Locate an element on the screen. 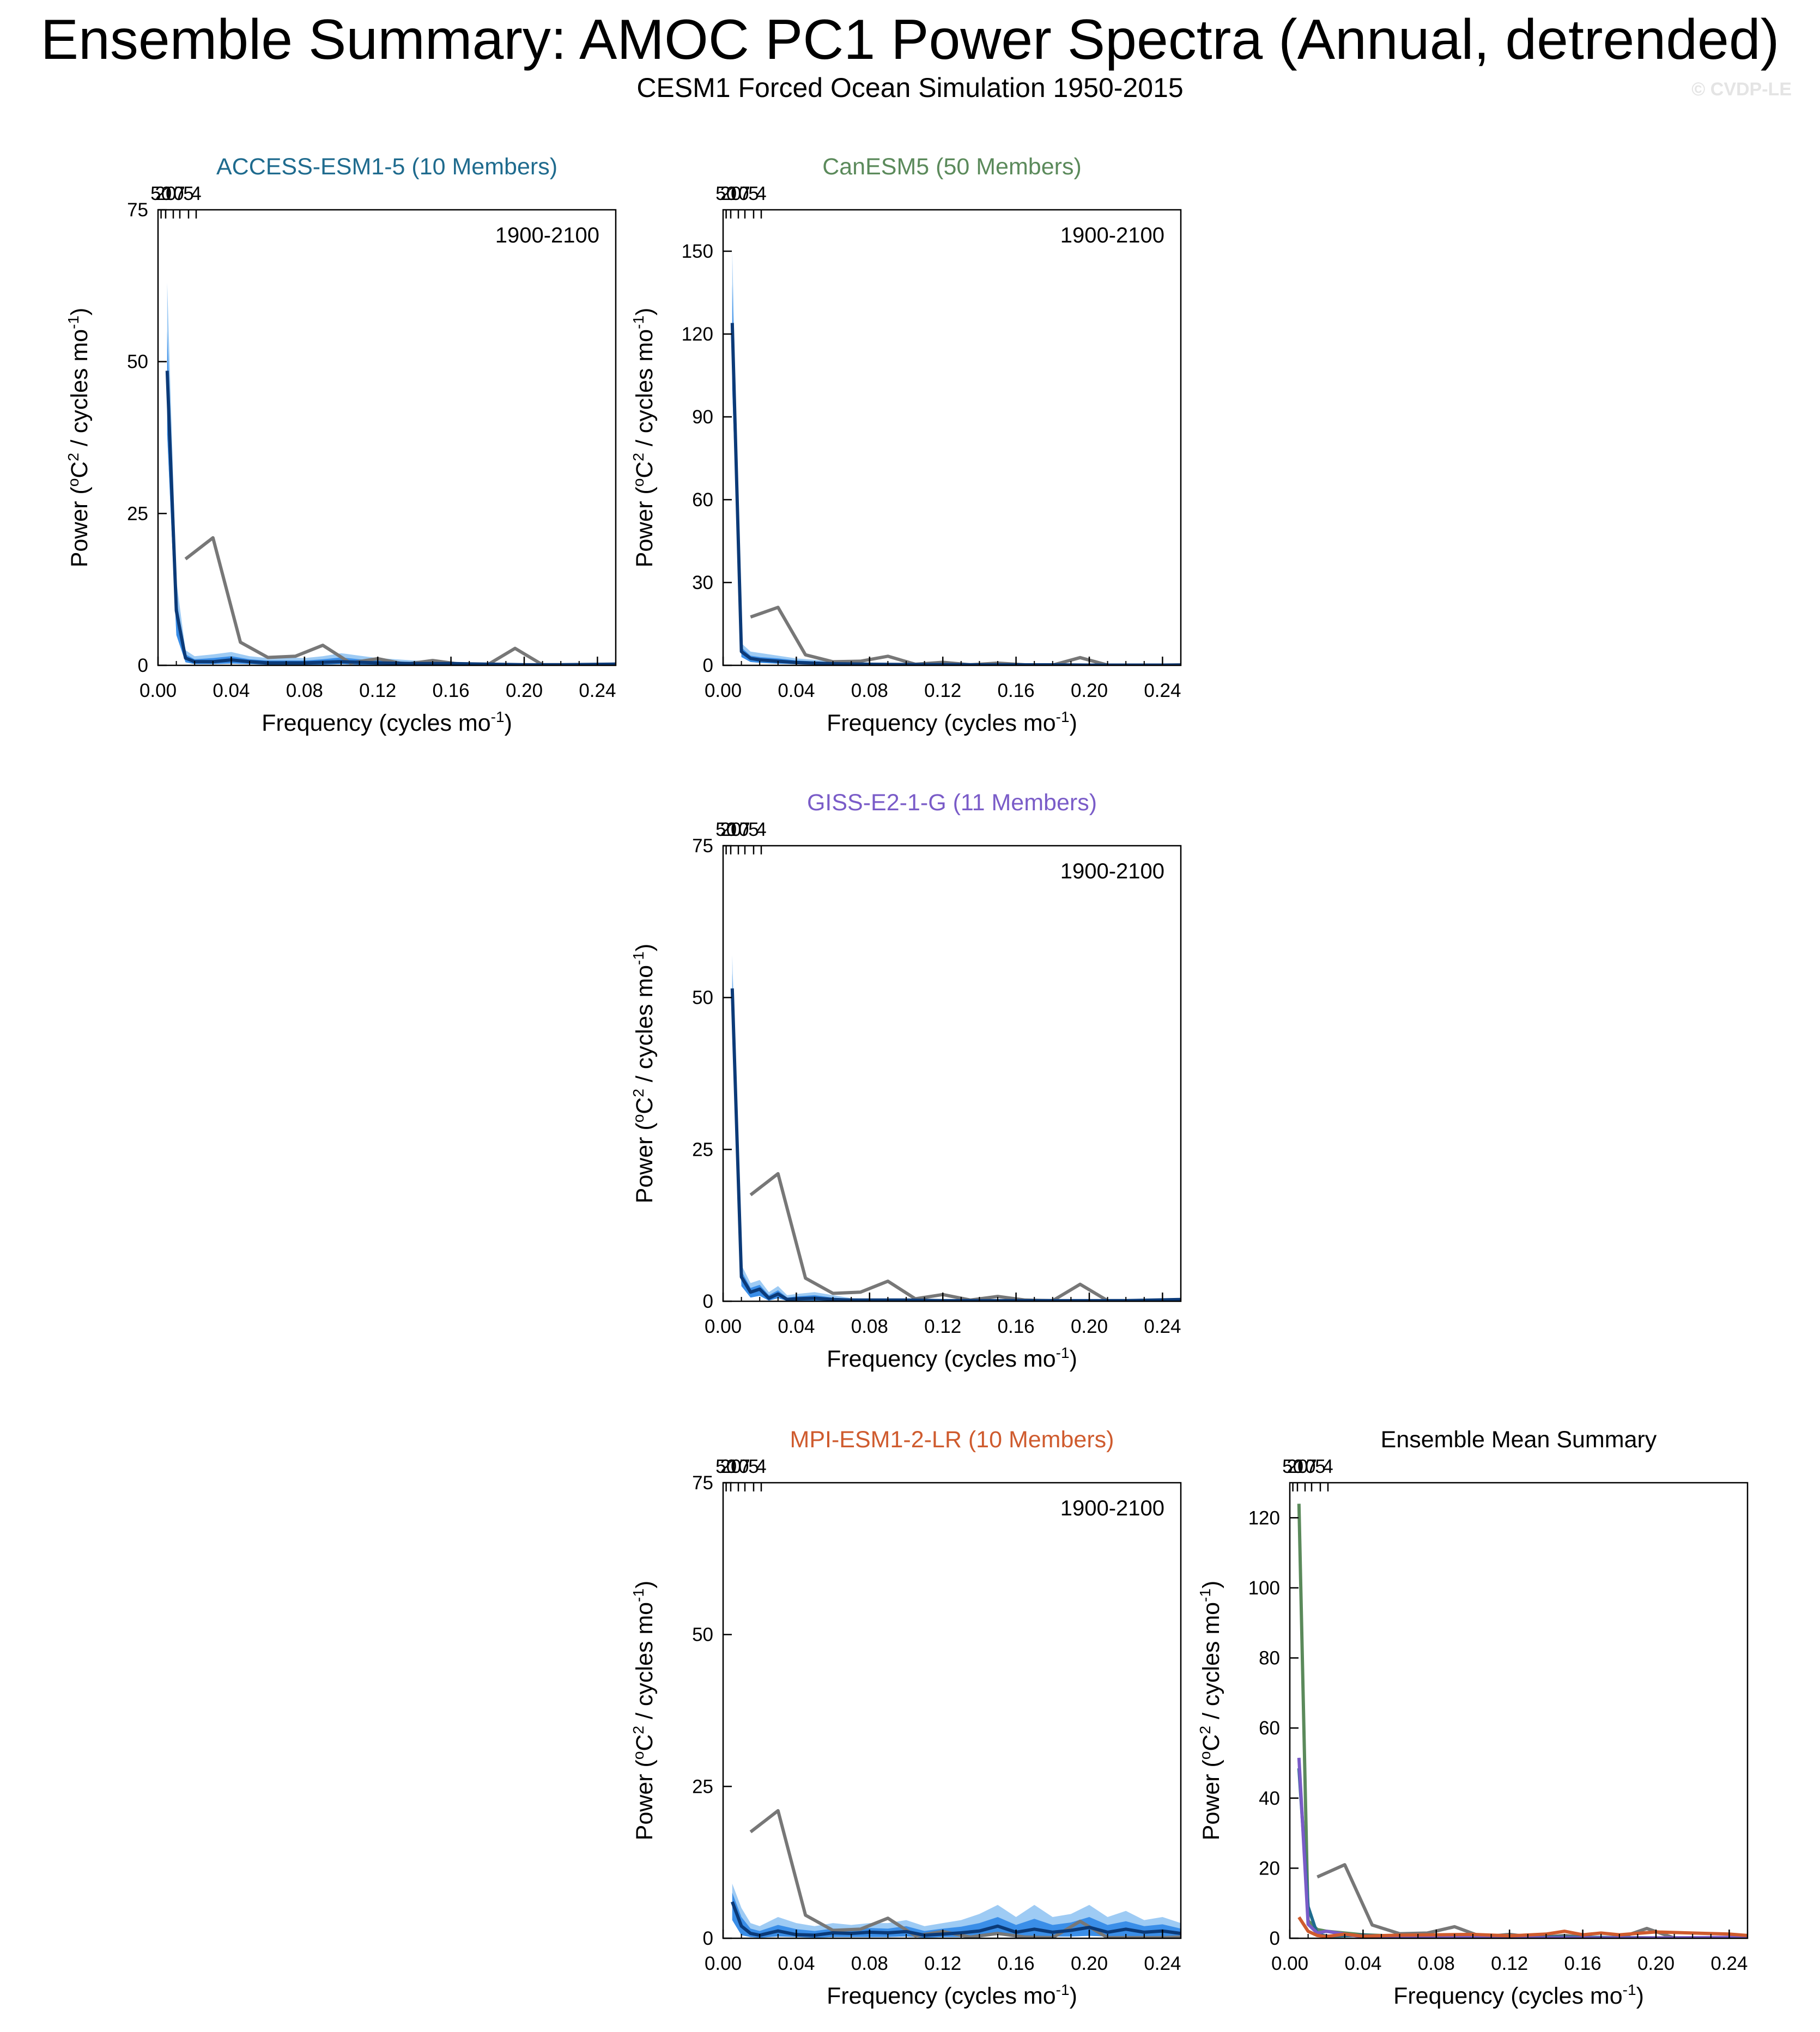  watermark: © CVDP-LE is located at coordinates (1741, 90).